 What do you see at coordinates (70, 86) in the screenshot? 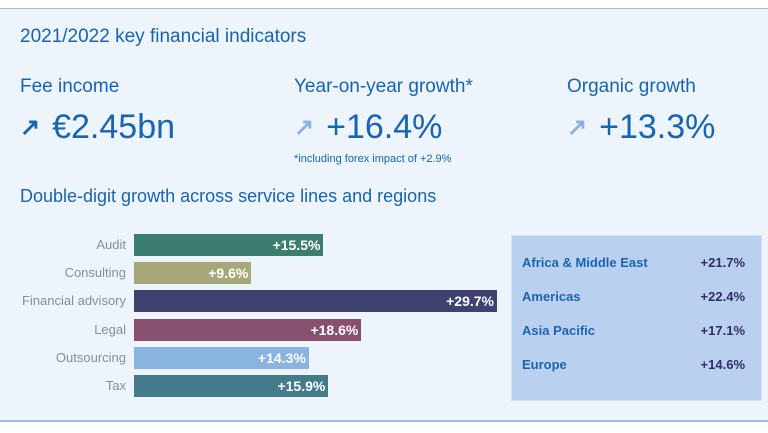
I see `kpi-fee-income-label: Fee income` at bounding box center [70, 86].